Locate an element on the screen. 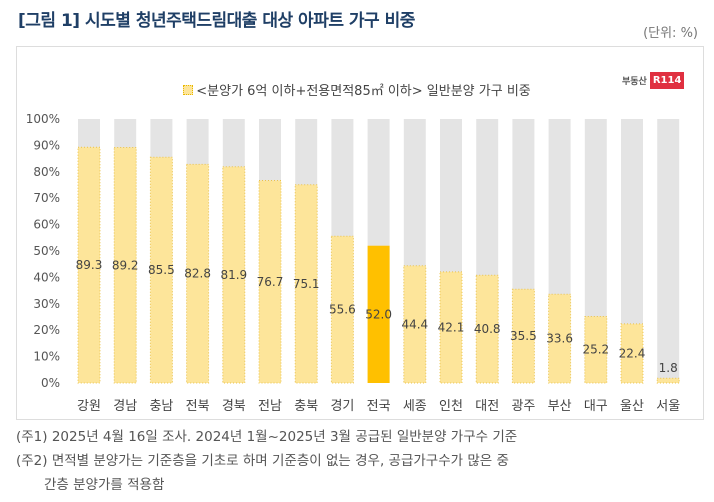  data-label: 89.2 is located at coordinates (125, 265).